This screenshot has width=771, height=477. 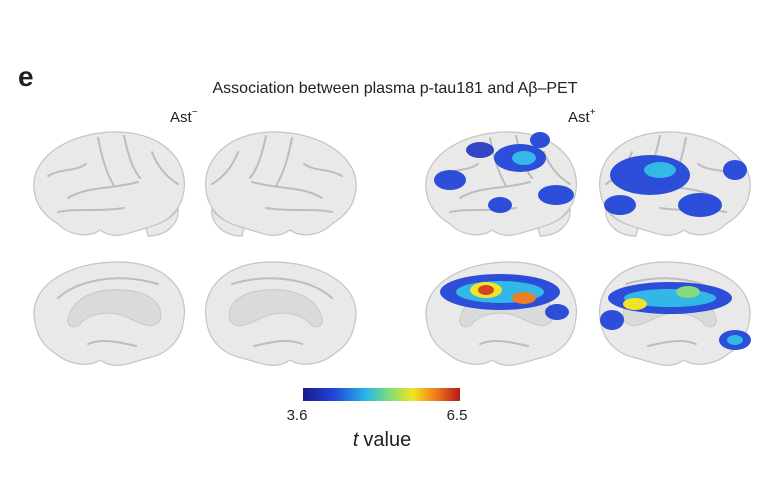 What do you see at coordinates (387, 440) in the screenshot?
I see `label-text: value` at bounding box center [387, 440].